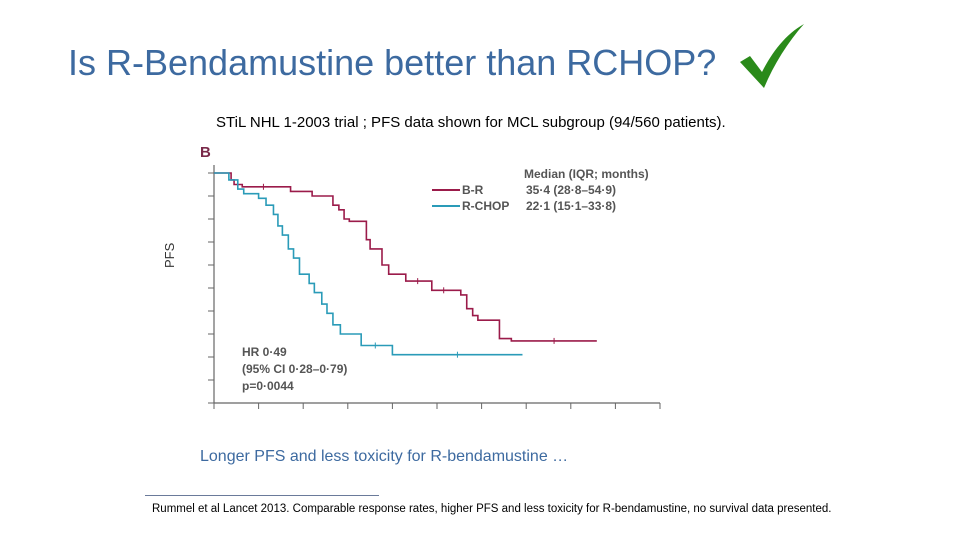 This screenshot has width=960, height=540. Describe the element at coordinates (571, 190) in the screenshot. I see `legend-value-br: 35·4 (28·8–54·9)` at that location.